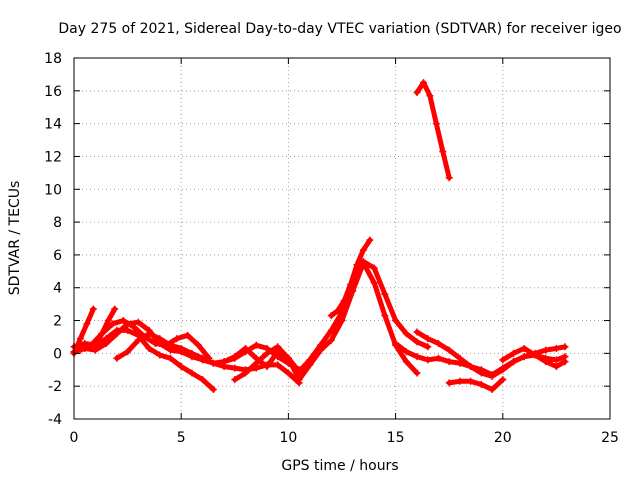 Image resolution: width=640 pixels, height=480 pixels. What do you see at coordinates (105, 327) in the screenshot?
I see `series-line-track-e` at bounding box center [105, 327].